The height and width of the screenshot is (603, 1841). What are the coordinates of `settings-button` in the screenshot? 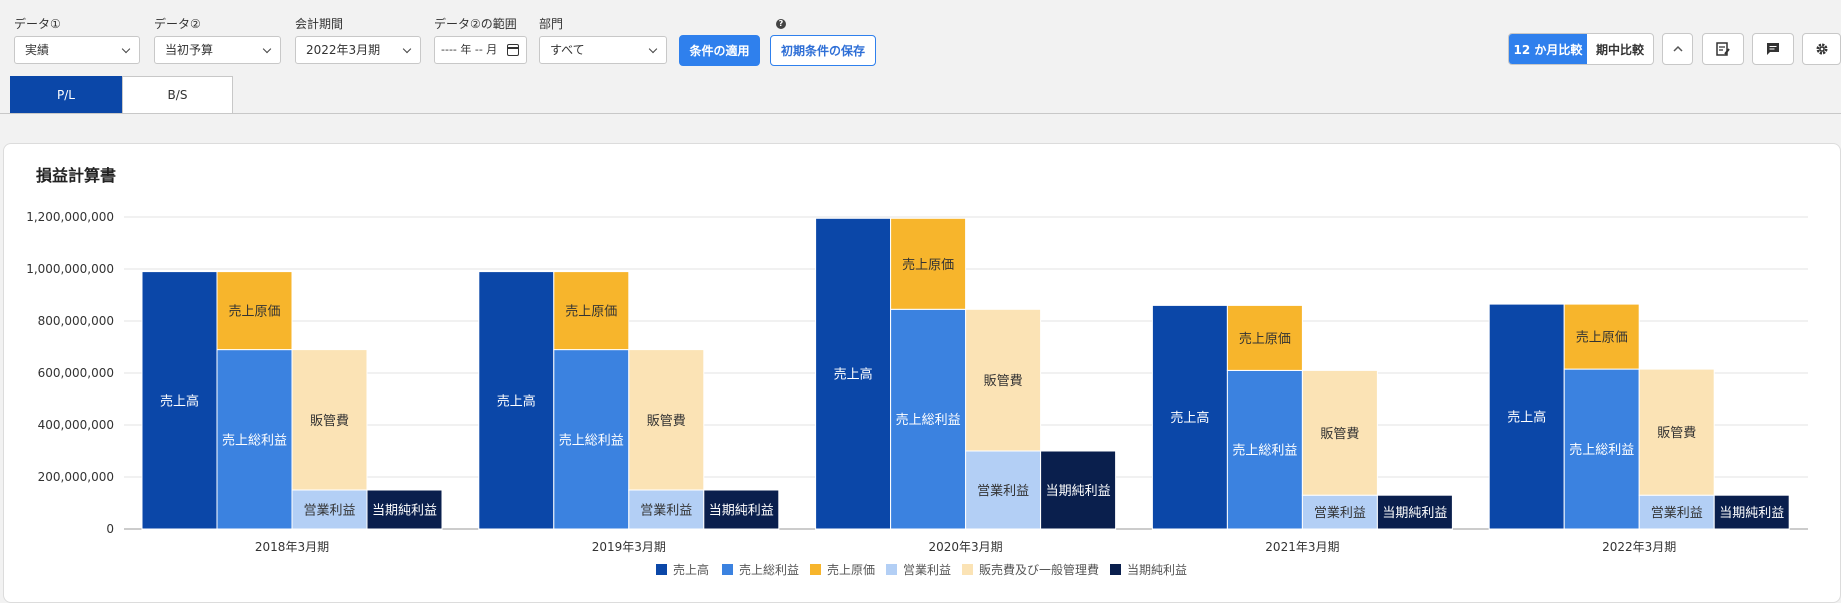 It's located at (1821, 49).